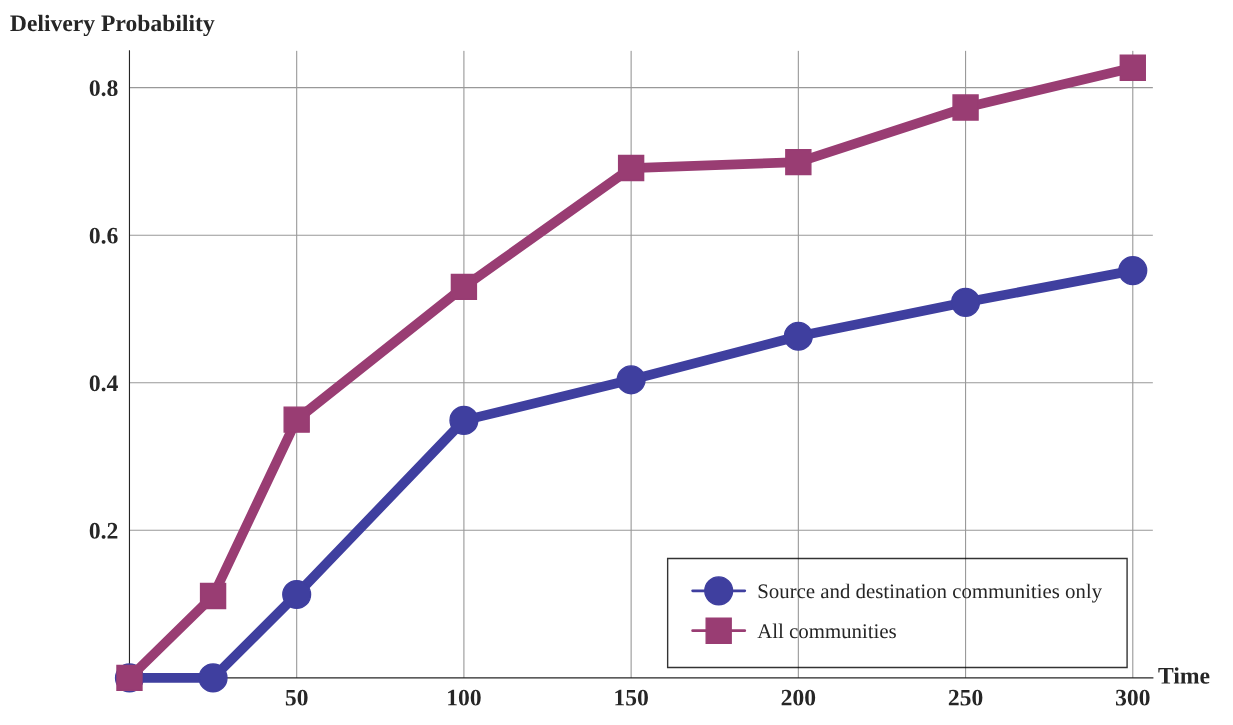 Image resolution: width=1233 pixels, height=725 pixels. What do you see at coordinates (103, 88) in the screenshot?
I see `y-tick-label: 0.8` at bounding box center [103, 88].